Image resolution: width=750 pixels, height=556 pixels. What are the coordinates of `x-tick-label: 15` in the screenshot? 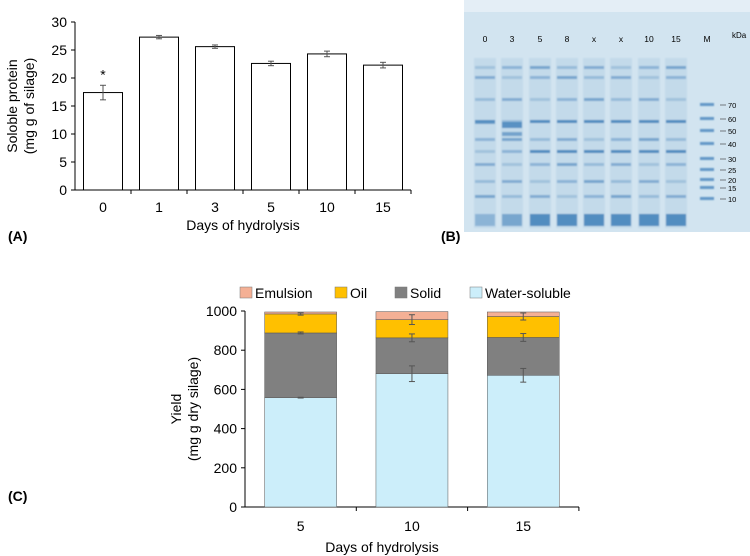 It's located at (383, 207).